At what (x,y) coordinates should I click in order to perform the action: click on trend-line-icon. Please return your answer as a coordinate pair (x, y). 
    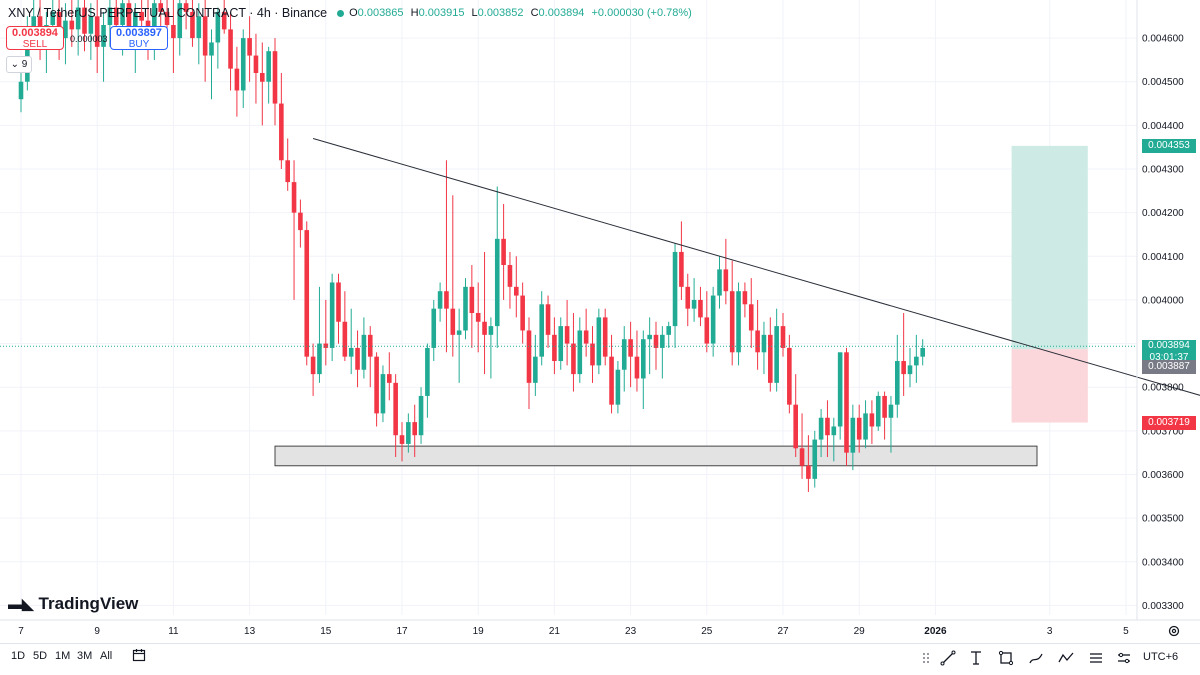
    Looking at the image, I should click on (948, 658).